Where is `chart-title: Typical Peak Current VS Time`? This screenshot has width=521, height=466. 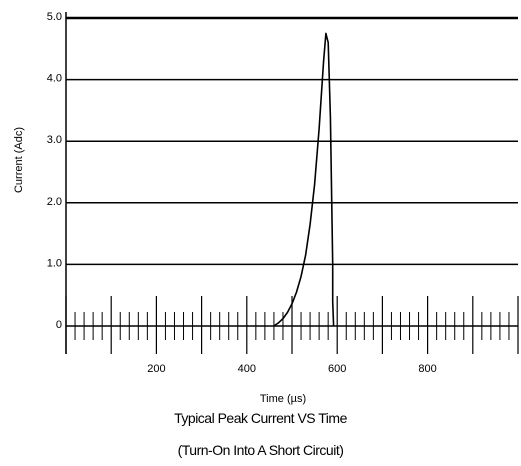
chart-title: Typical Peak Current VS Time is located at coordinates (260, 418).